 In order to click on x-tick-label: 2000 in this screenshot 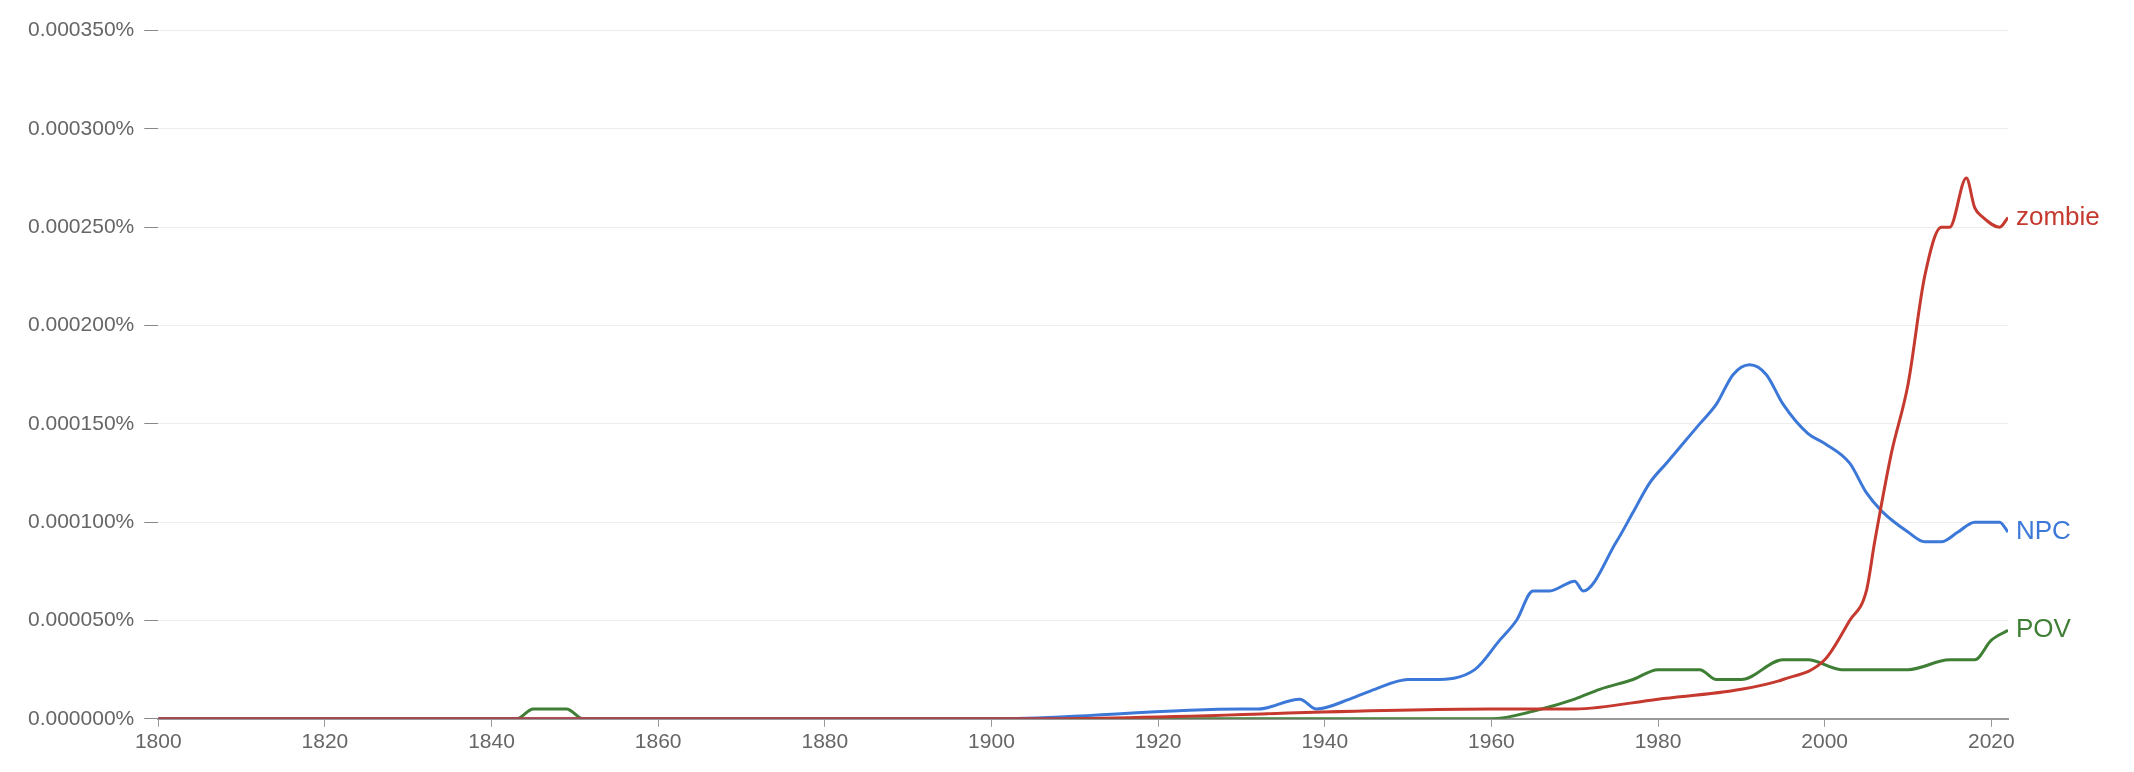, I will do `click(1825, 741)`.